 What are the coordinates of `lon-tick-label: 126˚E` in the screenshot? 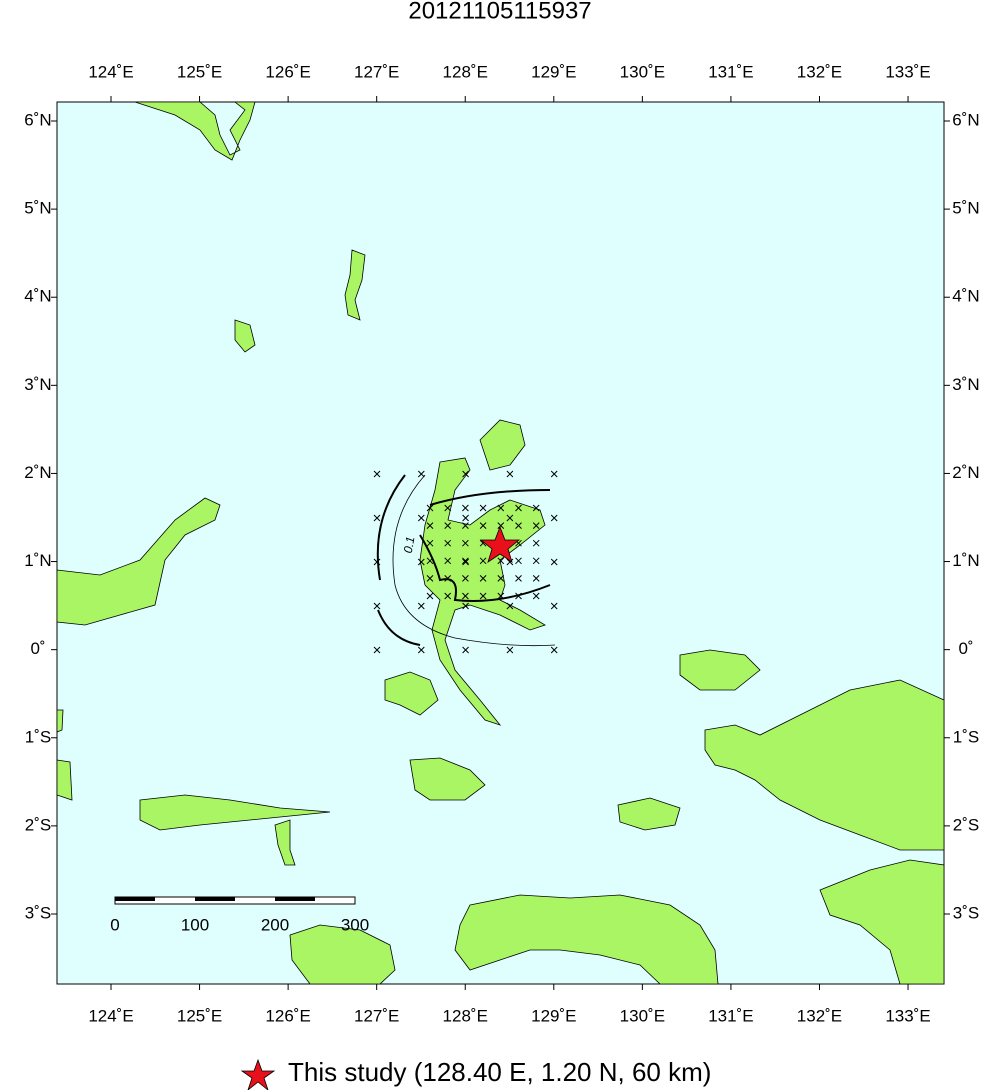 It's located at (287, 1015).